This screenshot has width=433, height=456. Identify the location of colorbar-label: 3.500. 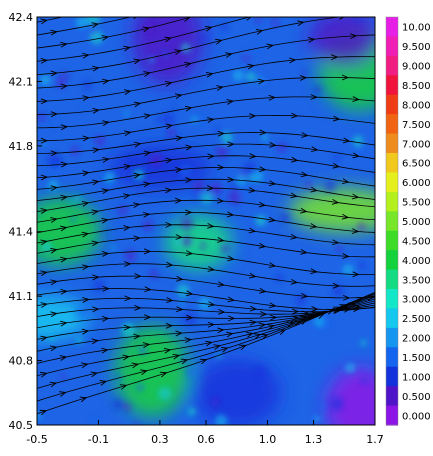
(416, 280).